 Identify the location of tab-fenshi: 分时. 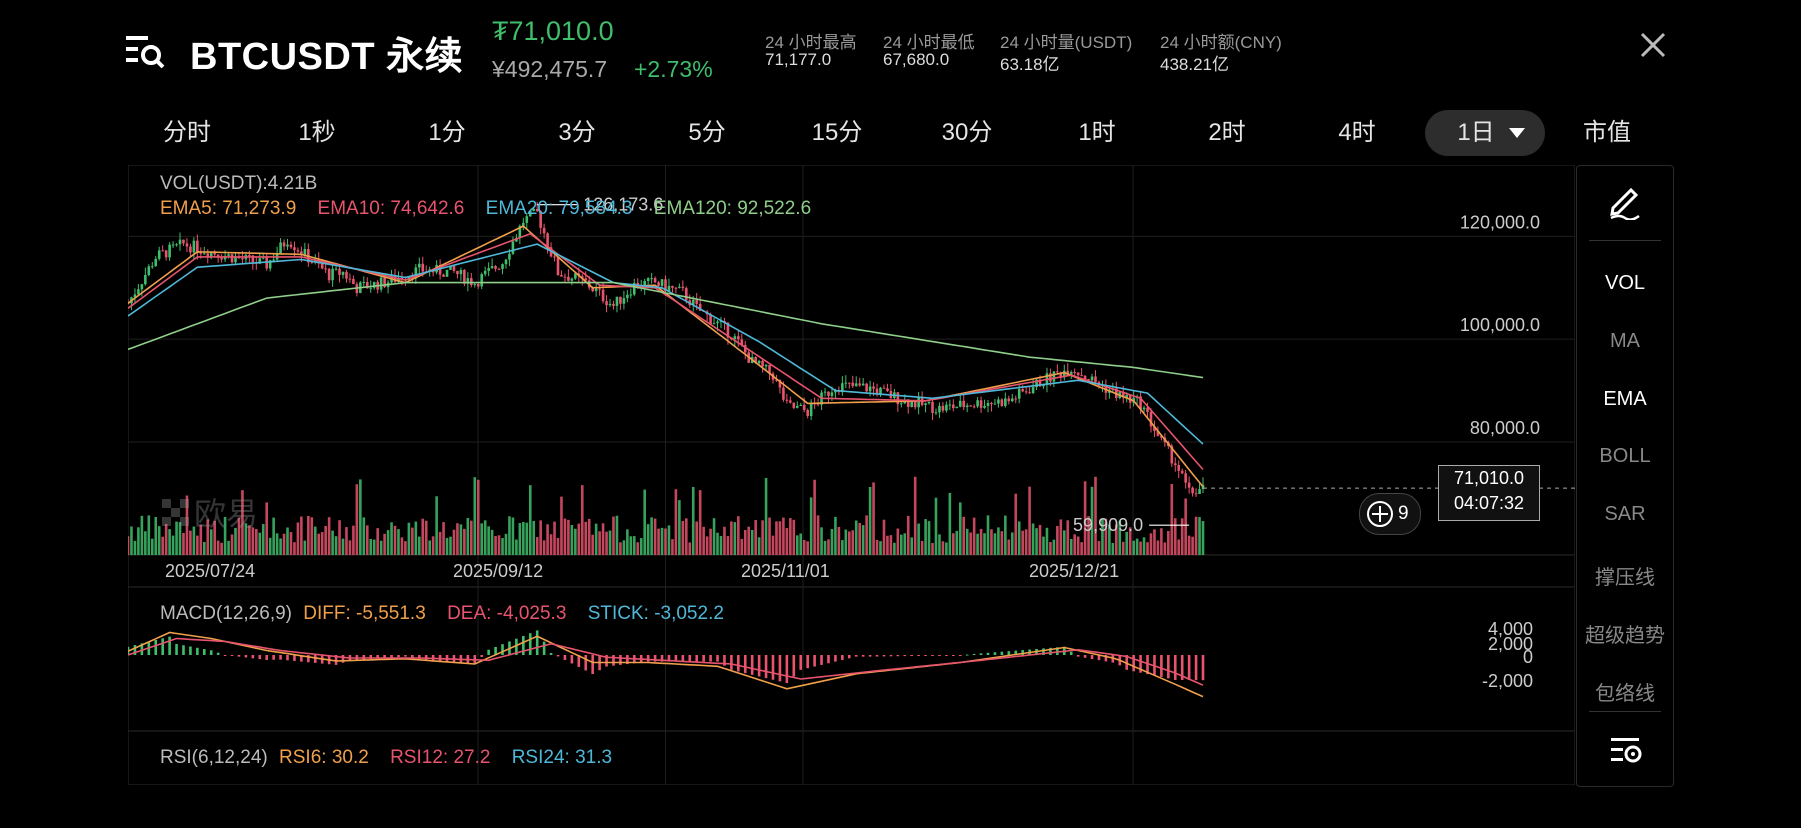
(187, 132).